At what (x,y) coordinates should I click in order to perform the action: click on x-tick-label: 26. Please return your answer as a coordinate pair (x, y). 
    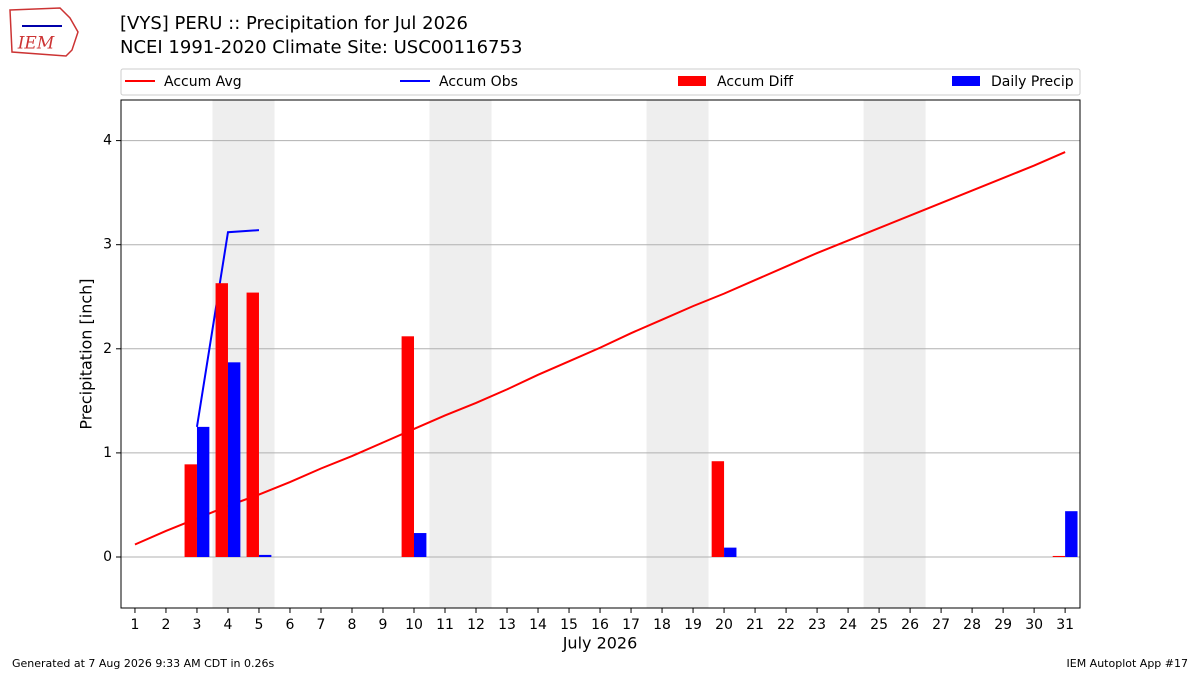
    Looking at the image, I should click on (910, 625).